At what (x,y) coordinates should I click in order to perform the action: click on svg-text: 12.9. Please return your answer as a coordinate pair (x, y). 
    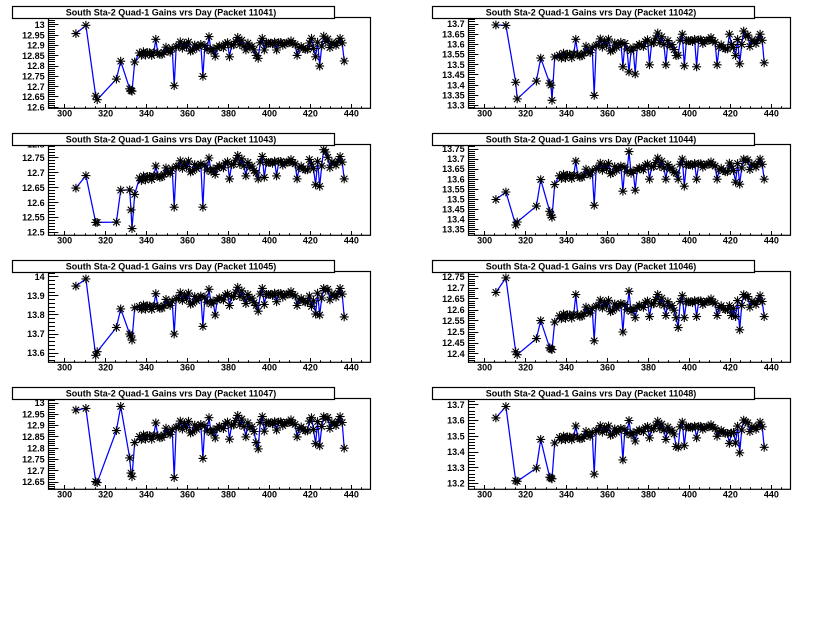
    Looking at the image, I should click on (36, 46).